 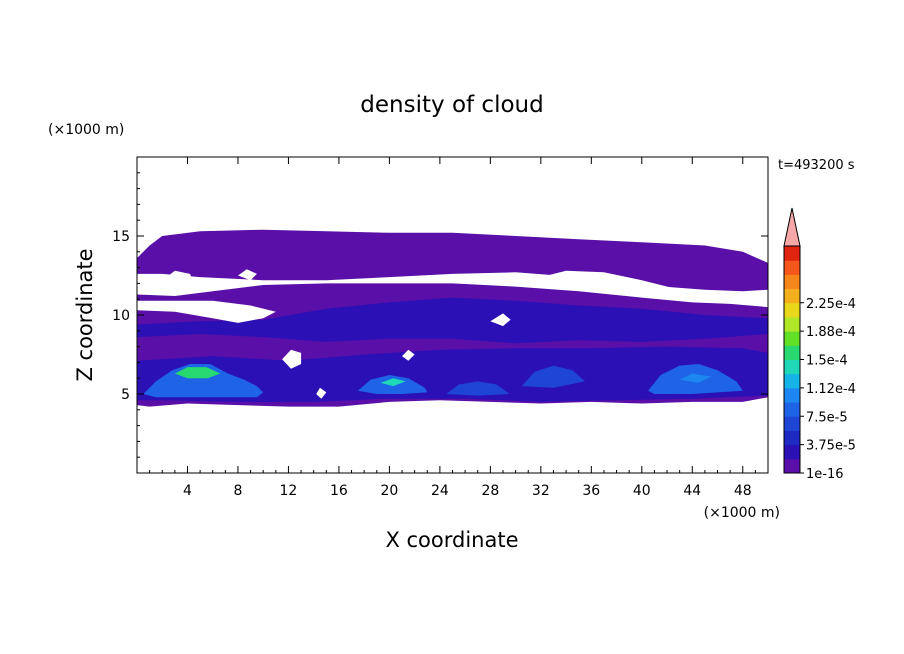 What do you see at coordinates (187, 491) in the screenshot?
I see `x-tick-label: 4` at bounding box center [187, 491].